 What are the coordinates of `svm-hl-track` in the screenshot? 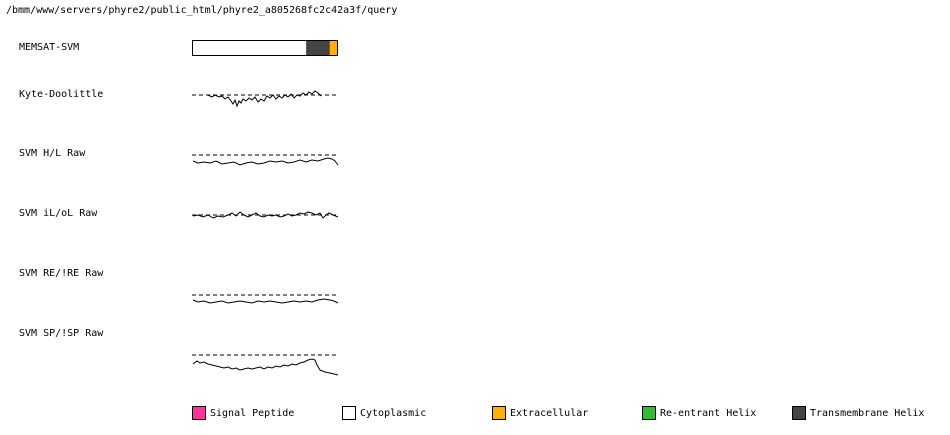 It's located at (265, 160).